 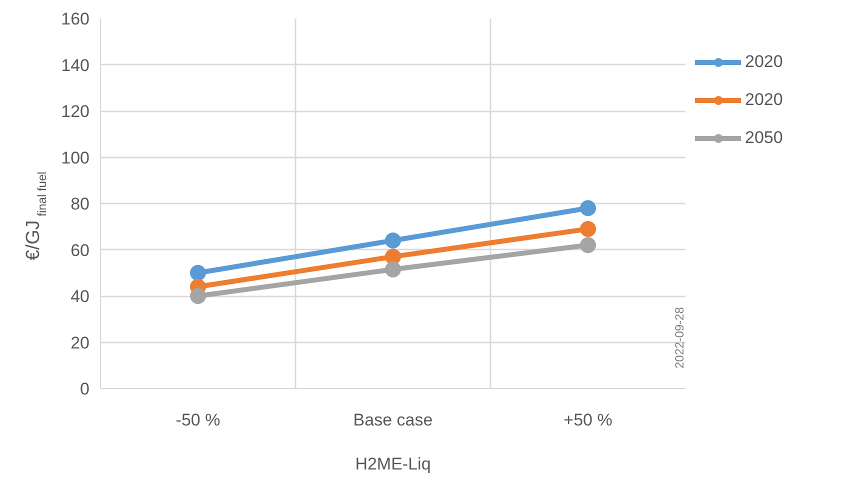 I want to click on legend-label: 2050, so click(x=764, y=138).